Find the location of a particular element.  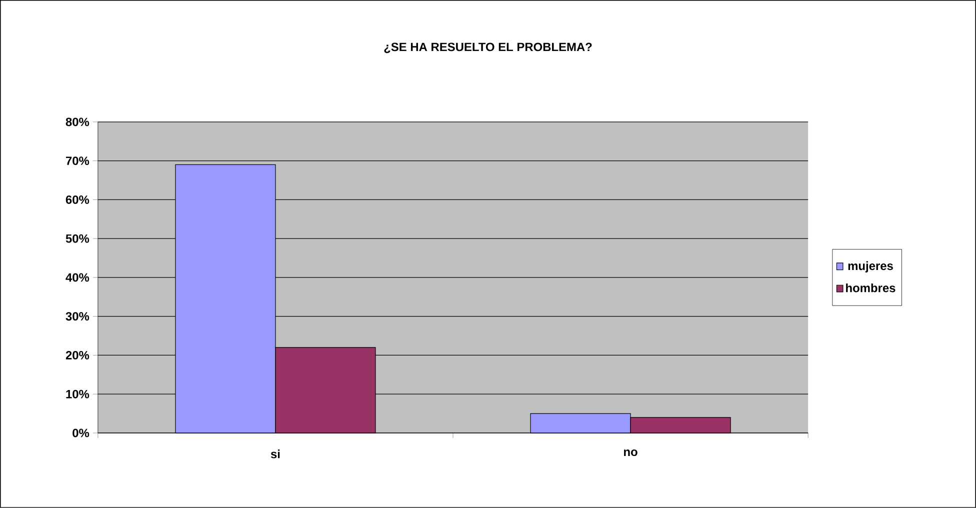

y-tick-label: 20% is located at coordinates (78, 355).